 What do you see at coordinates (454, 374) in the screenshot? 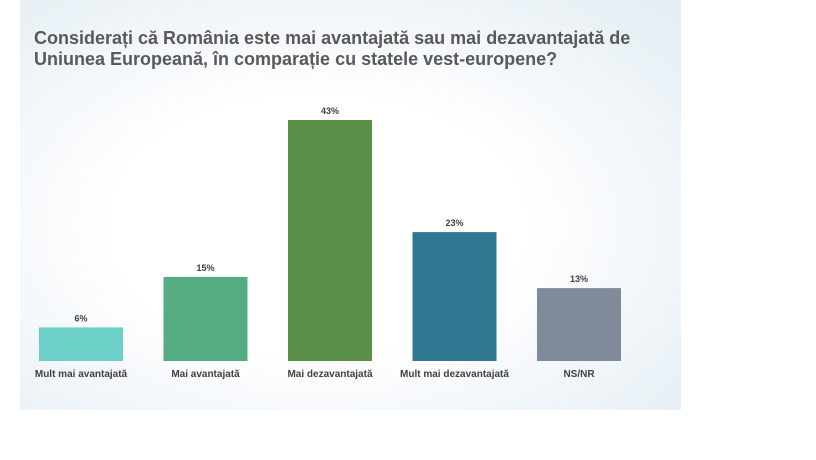
I see `category-label-mult-mai-dezavantajata: Mult mai dezavantajată` at bounding box center [454, 374].